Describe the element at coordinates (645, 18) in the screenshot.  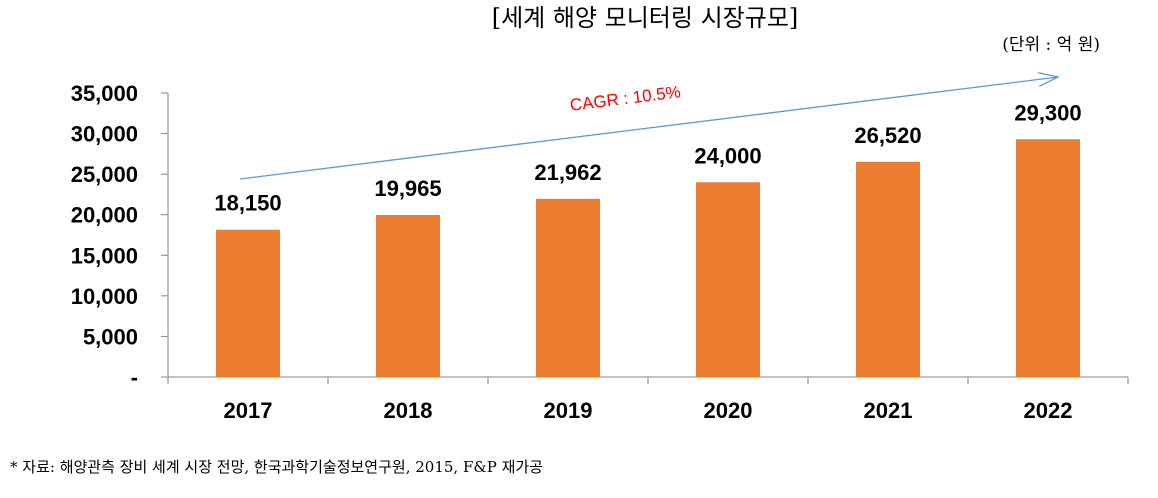
I see `chart-title: [세계 해양 모니터링 시장규모]` at that location.